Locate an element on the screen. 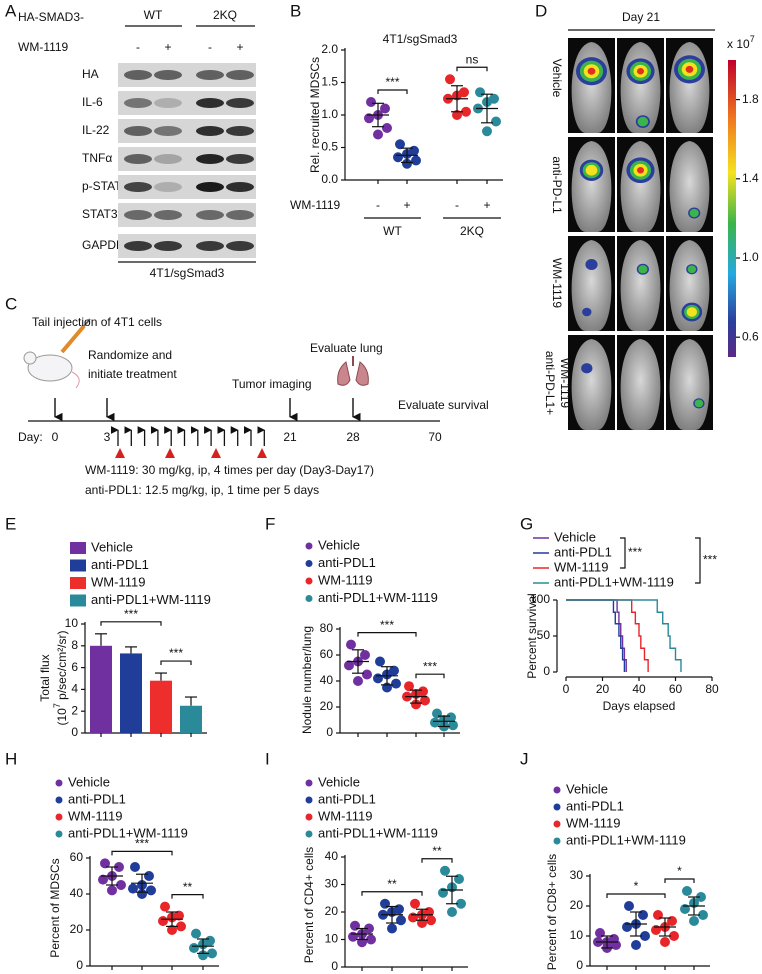 Image resolution: width=762 pixels, height=974 pixels. x-tick-label: 60 is located at coordinates (676, 689).